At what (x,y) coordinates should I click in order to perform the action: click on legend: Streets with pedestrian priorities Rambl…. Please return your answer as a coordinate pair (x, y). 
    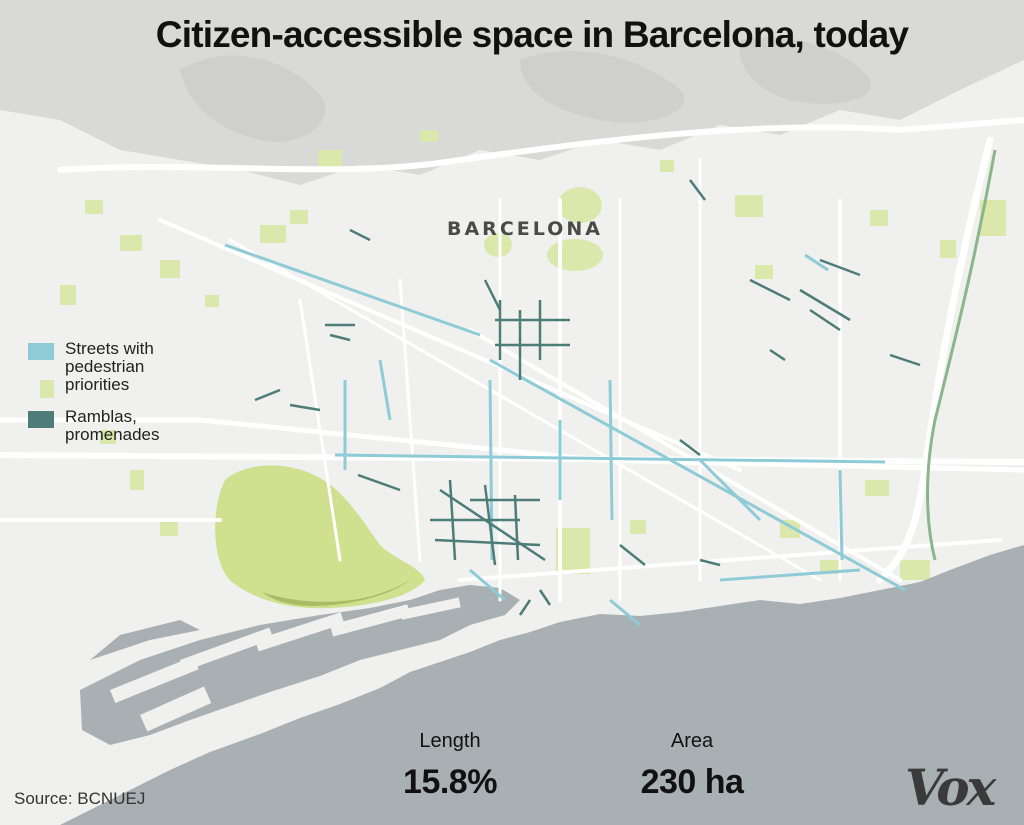
    Looking at the image, I should click on (111, 399).